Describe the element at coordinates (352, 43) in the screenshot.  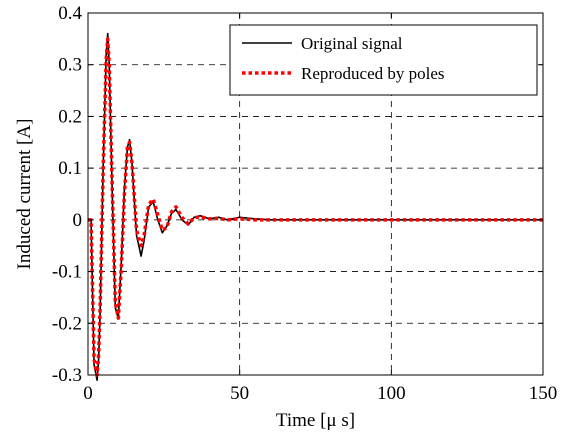
I see `legend-label-0: Original signal` at that location.